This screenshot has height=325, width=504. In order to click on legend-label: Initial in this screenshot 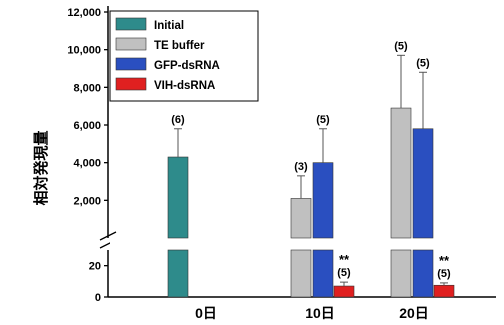, I will do `click(169, 26)`.